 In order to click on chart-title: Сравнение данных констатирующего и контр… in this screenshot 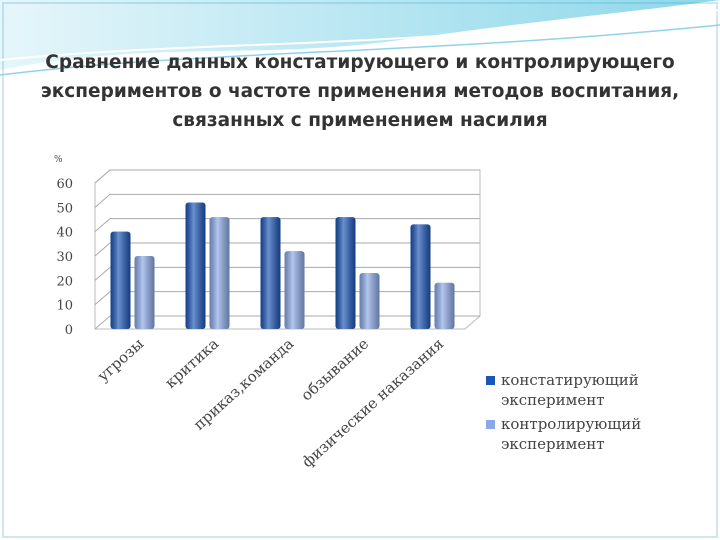, I will do `click(360, 91)`.